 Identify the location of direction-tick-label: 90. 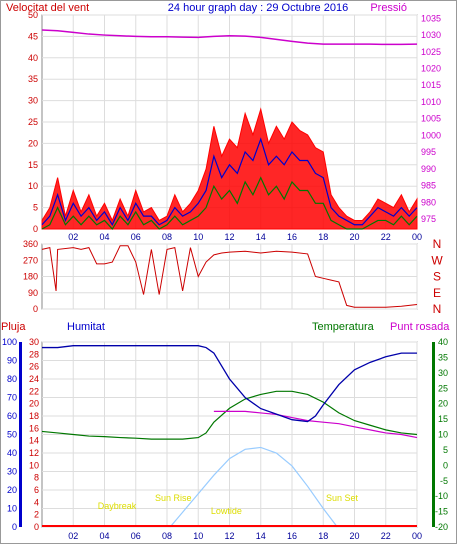
(33, 293).